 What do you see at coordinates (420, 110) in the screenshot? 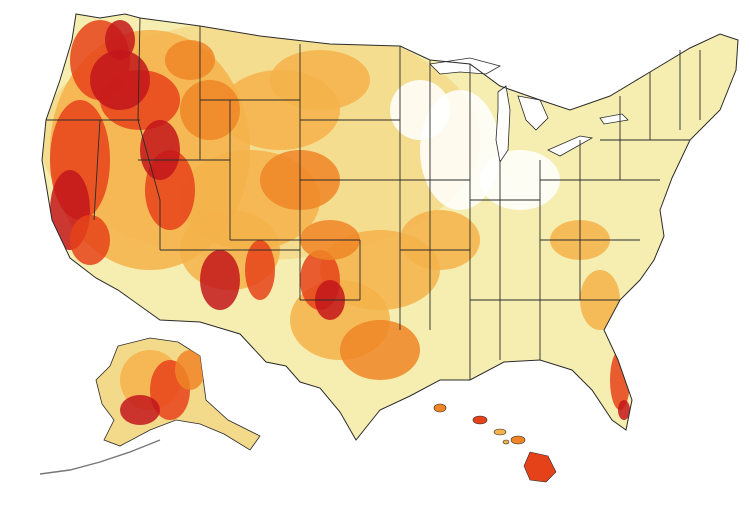
I see `hazard-patch-none` at bounding box center [420, 110].